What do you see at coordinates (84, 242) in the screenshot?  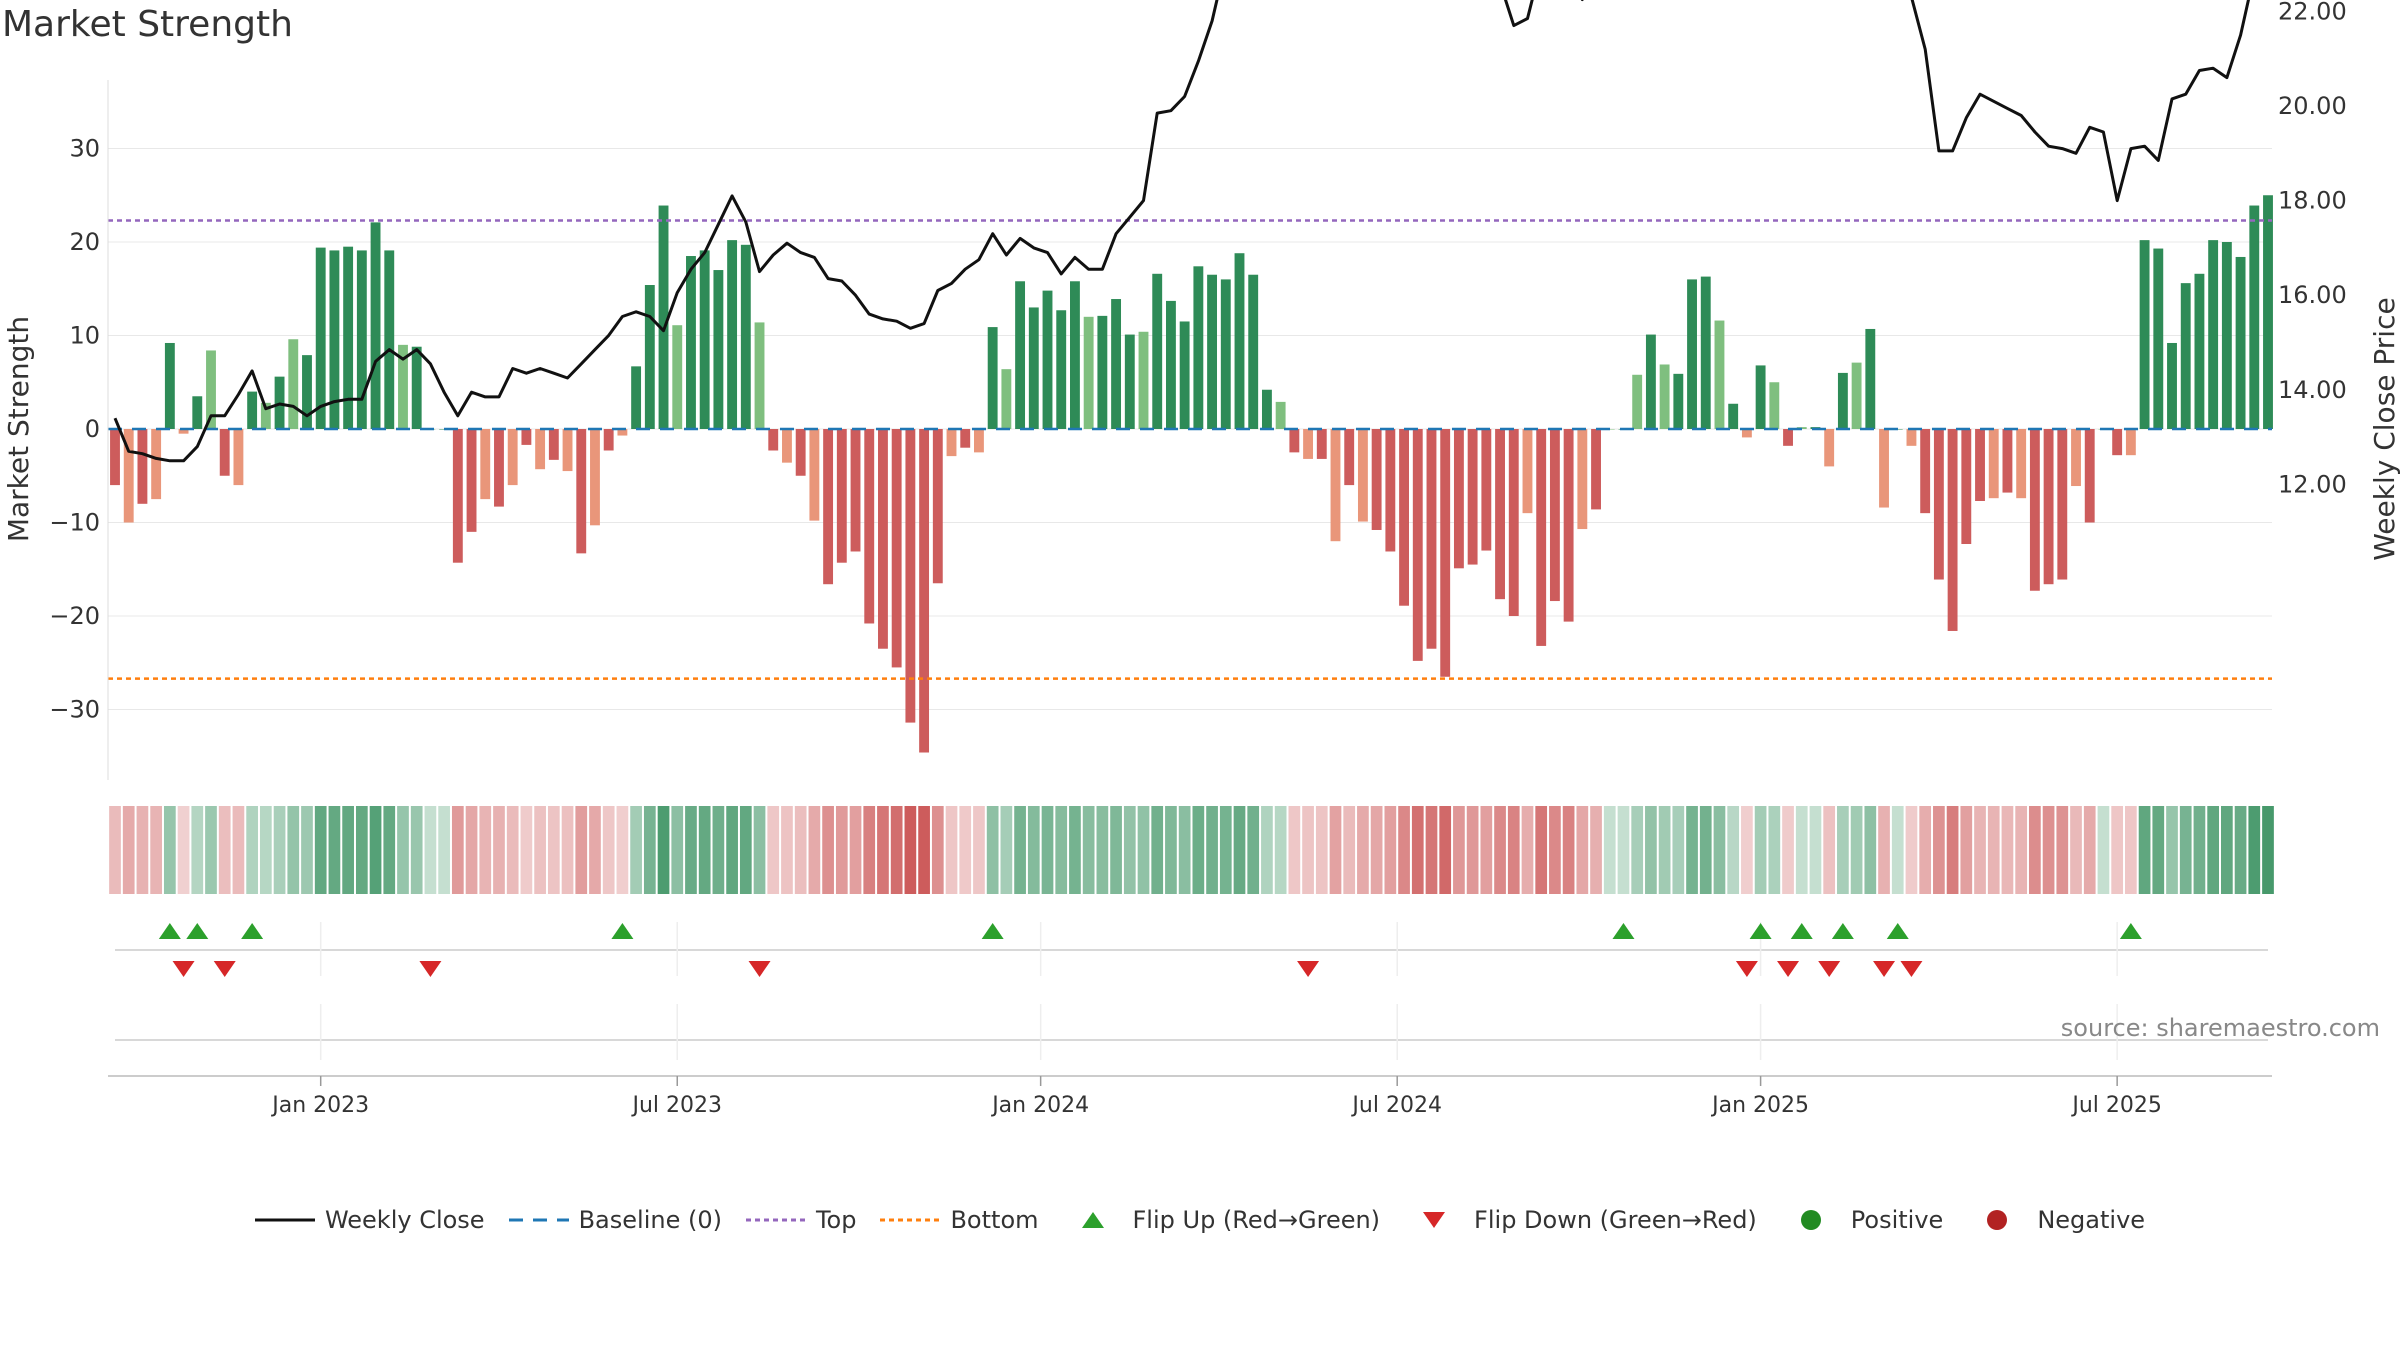 I see `left-tick-label: 20` at bounding box center [84, 242].